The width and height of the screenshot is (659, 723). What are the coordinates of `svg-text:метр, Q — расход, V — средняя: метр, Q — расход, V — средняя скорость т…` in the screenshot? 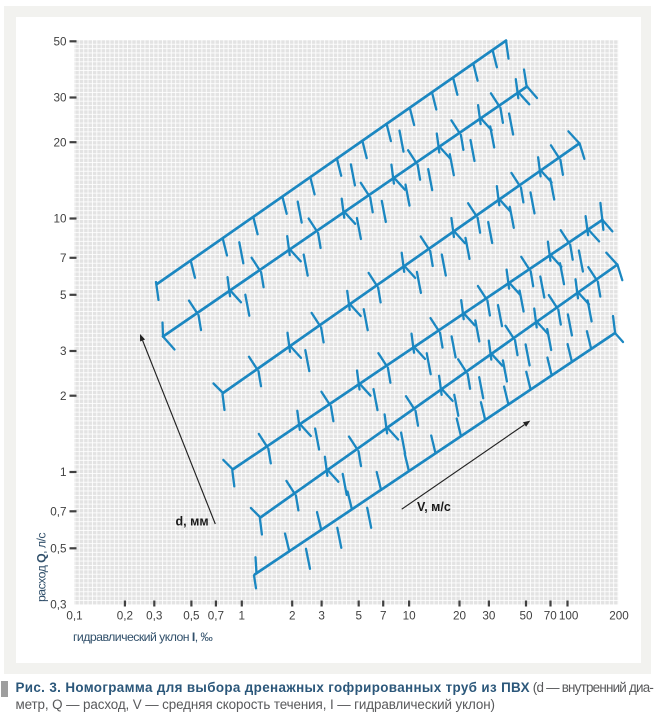 It's located at (256, 704).